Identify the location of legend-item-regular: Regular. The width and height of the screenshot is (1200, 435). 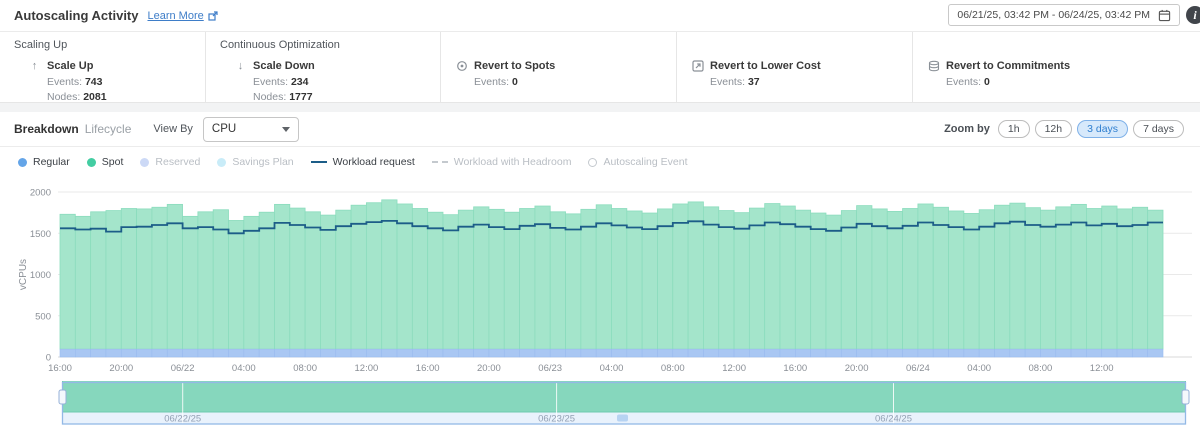
(44, 162).